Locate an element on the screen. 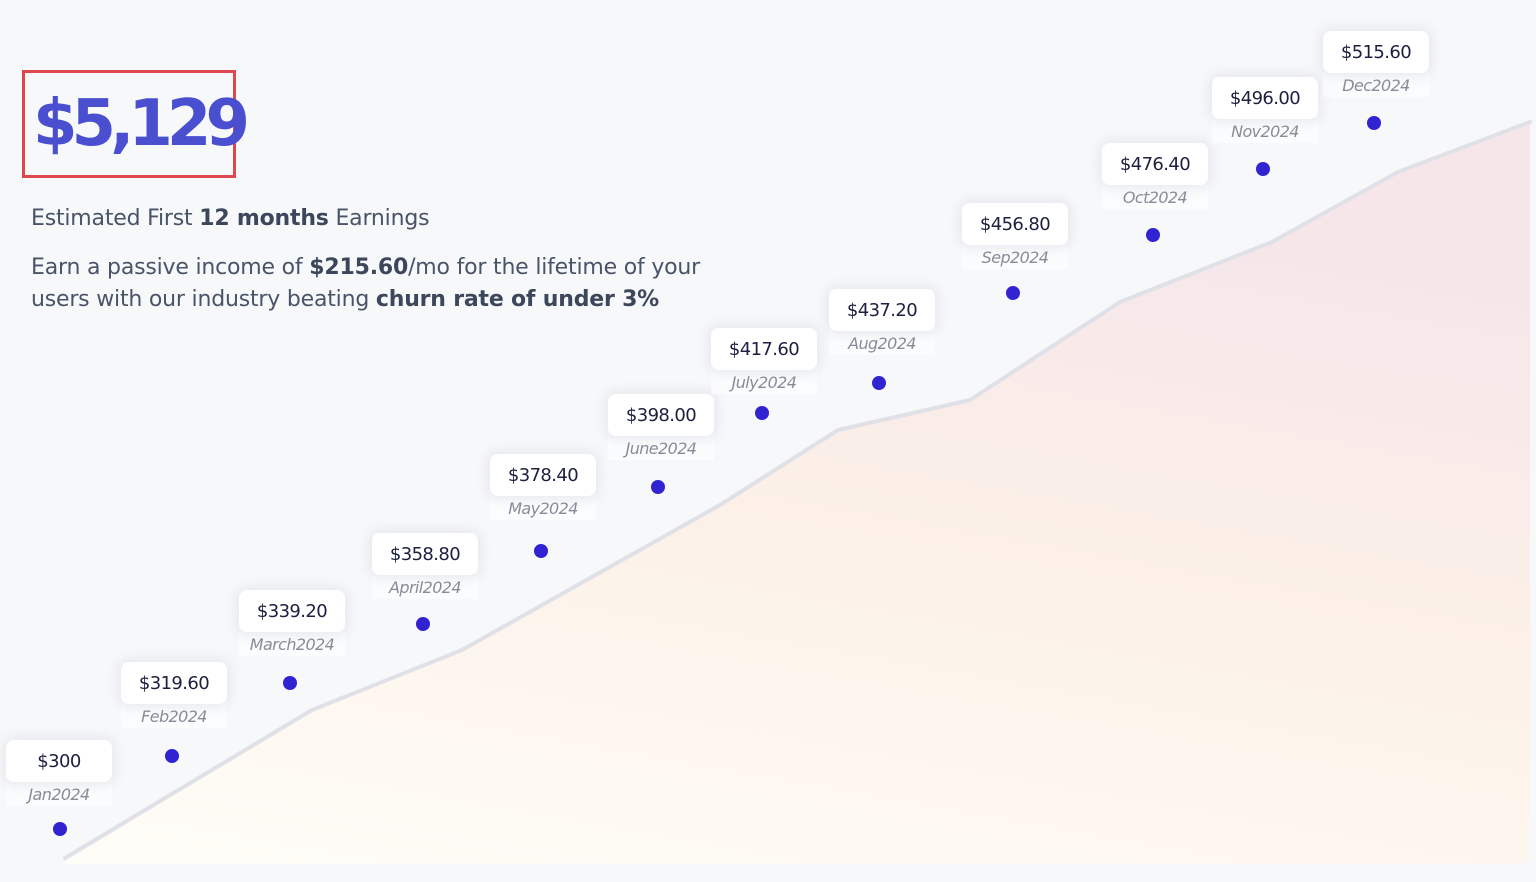  subtitle-prefix: Estimated First is located at coordinates (115, 218).